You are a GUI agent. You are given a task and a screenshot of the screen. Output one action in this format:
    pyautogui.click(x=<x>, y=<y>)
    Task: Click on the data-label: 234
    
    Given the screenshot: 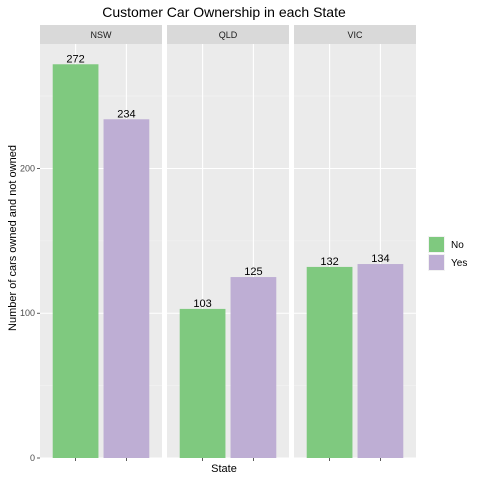 What is the action you would take?
    pyautogui.click(x=126, y=114)
    